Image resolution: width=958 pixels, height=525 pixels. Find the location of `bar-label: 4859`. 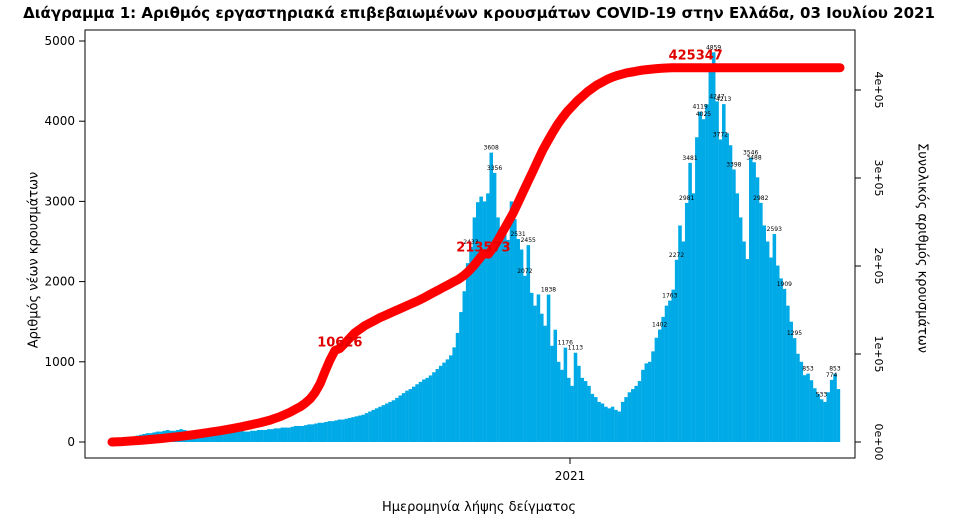

bar-label: 4859 is located at coordinates (713, 47).